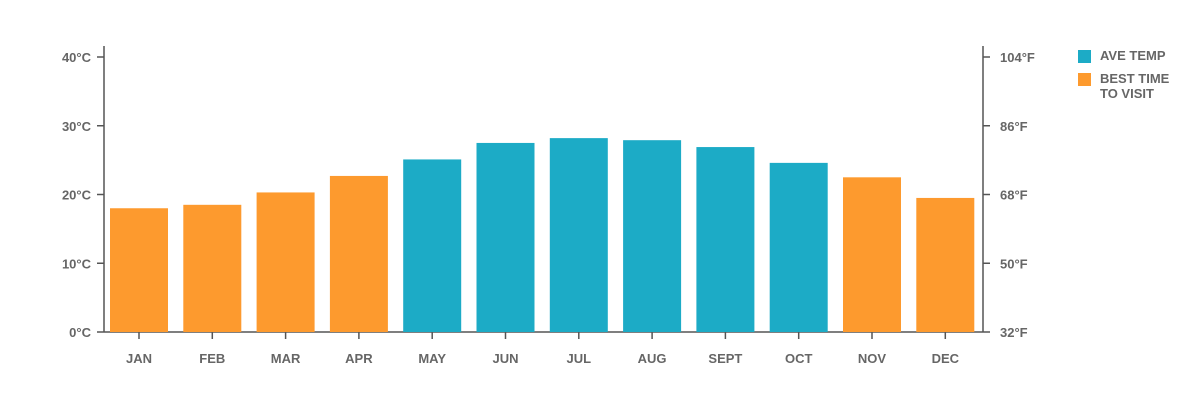 The width and height of the screenshot is (1200, 400). What do you see at coordinates (505, 358) in the screenshot?
I see `x-tick-label: JUN` at bounding box center [505, 358].